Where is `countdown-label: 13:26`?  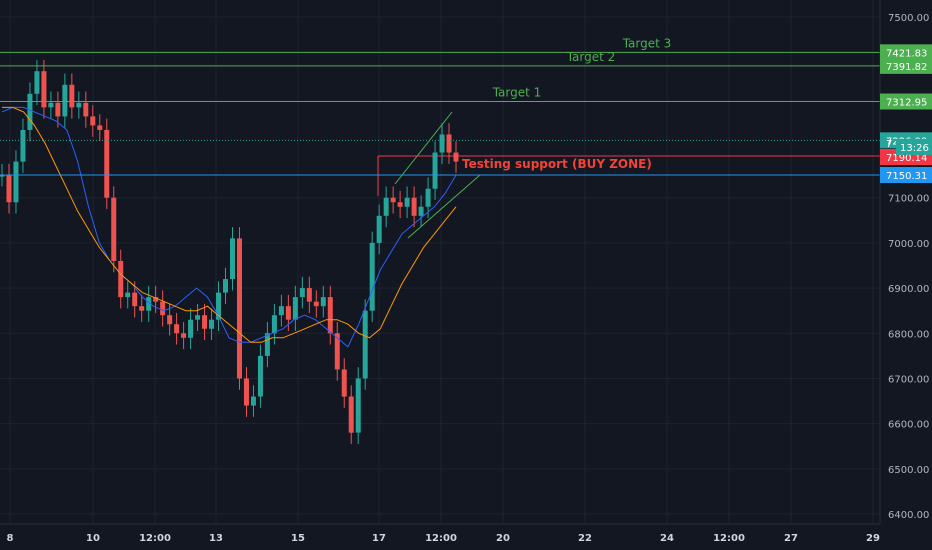
countdown-label: 13:26 is located at coordinates (914, 148).